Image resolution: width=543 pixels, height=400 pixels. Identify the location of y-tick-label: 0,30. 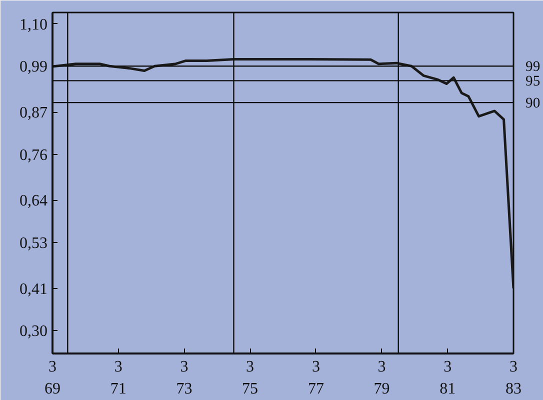
(34, 331).